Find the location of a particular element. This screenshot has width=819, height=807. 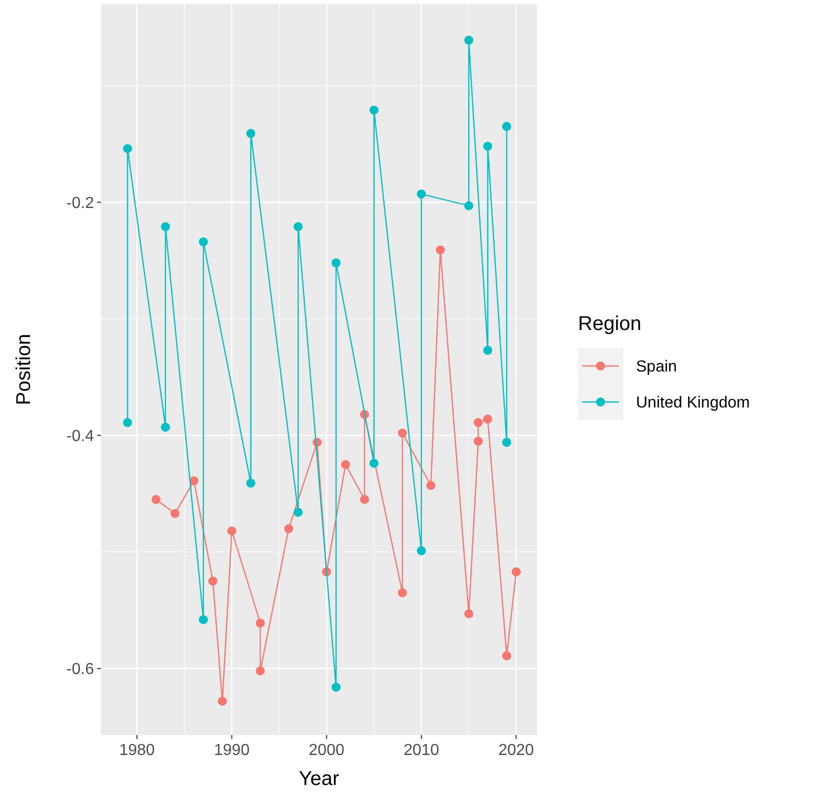

y-tick-label: -0.4 is located at coordinates (80, 436).